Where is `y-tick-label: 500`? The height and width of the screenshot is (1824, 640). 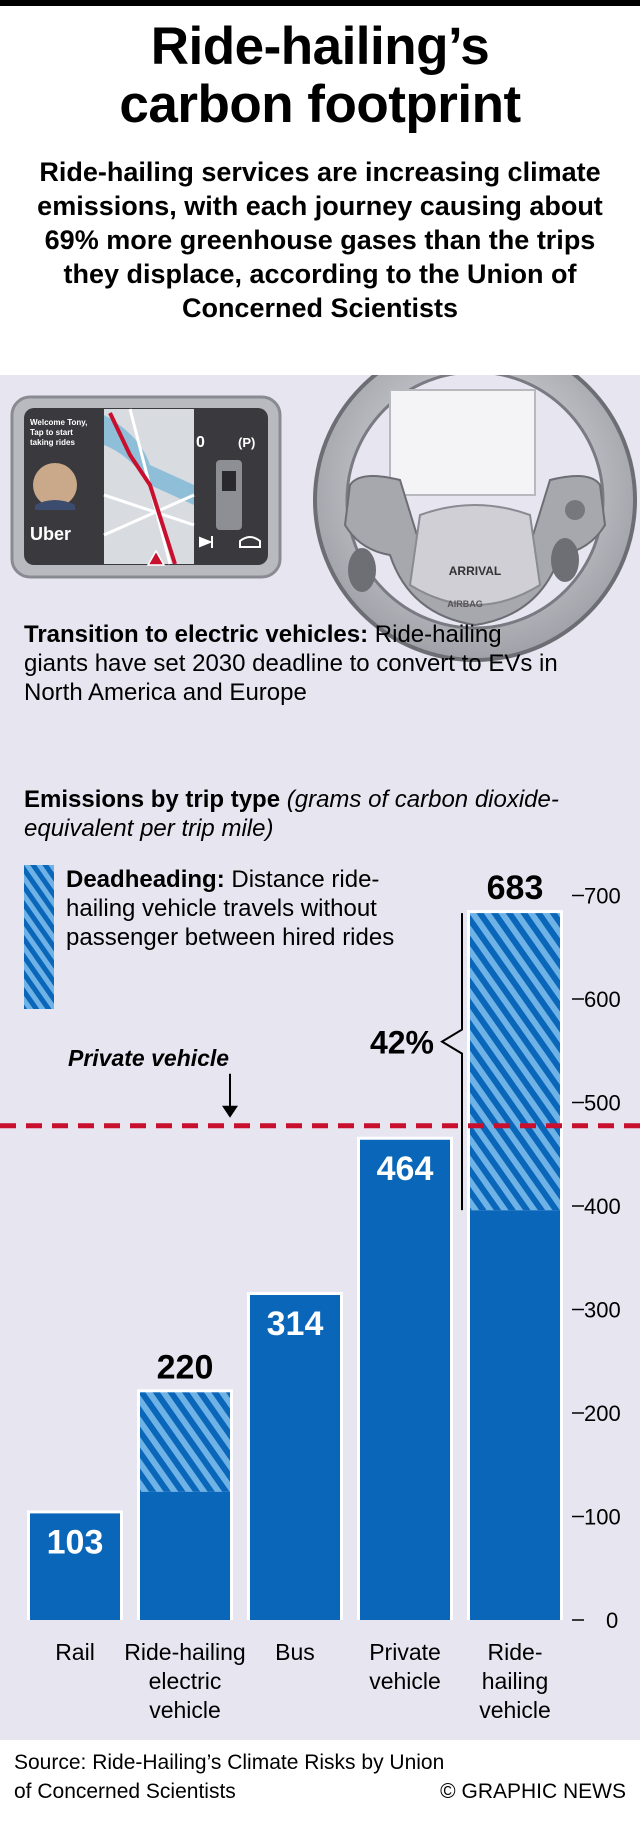
y-tick-label: 500 is located at coordinates (602, 1103).